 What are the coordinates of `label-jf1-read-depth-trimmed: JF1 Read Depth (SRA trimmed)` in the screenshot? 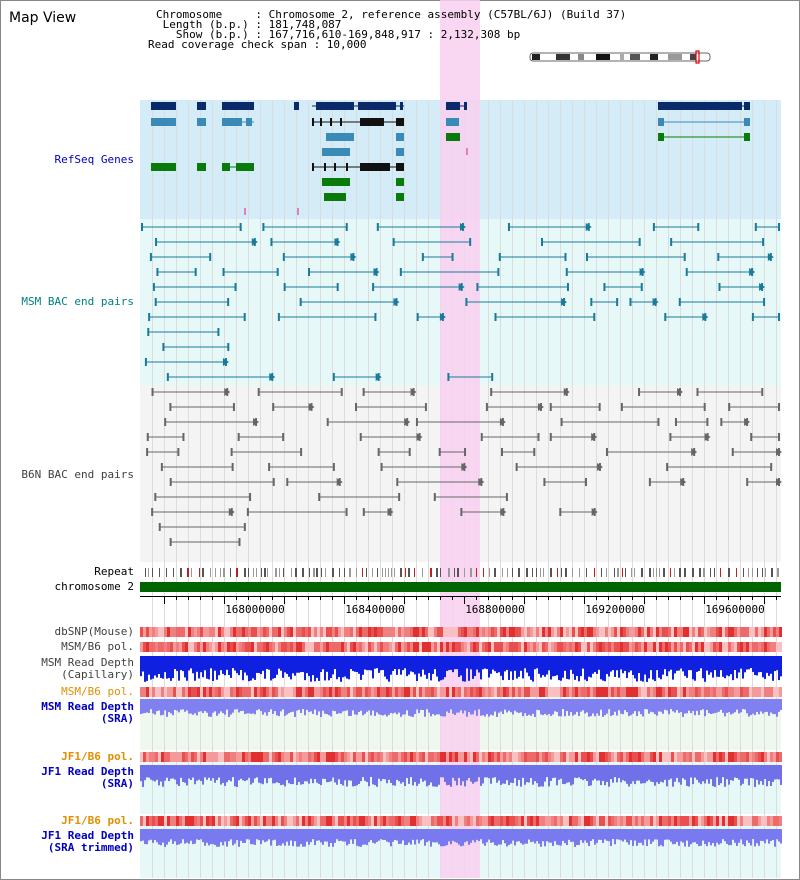 It's located at (87, 841).